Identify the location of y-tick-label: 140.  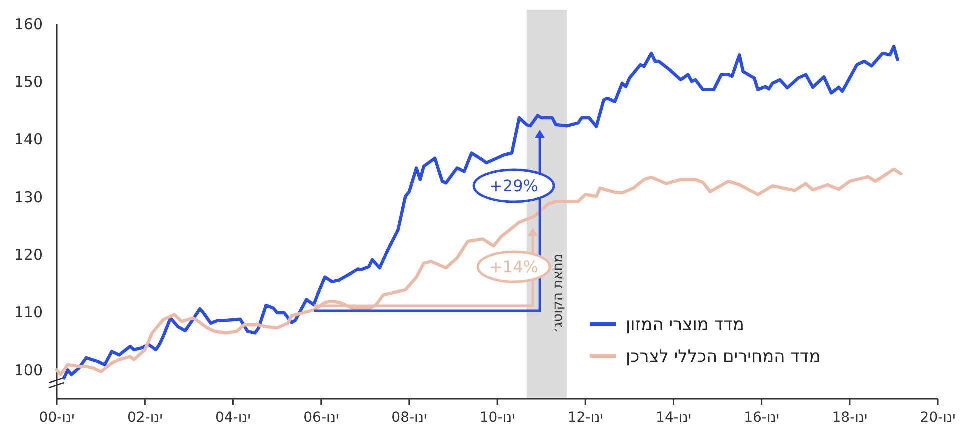
(28, 139).